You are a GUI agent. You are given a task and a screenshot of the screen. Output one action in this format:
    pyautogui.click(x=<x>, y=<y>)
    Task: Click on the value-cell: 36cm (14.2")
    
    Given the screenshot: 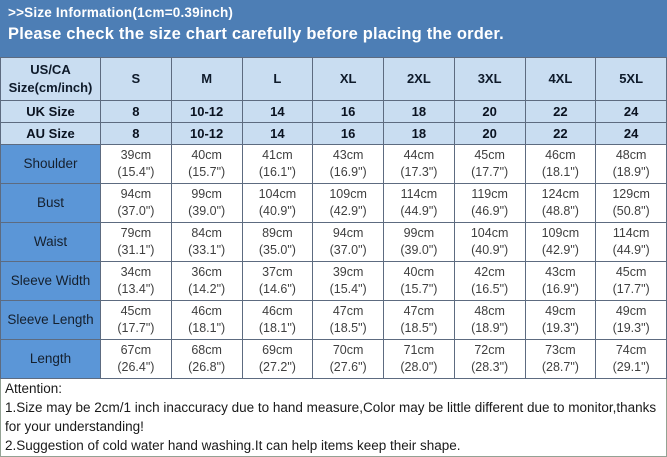 What is the action you would take?
    pyautogui.click(x=206, y=281)
    